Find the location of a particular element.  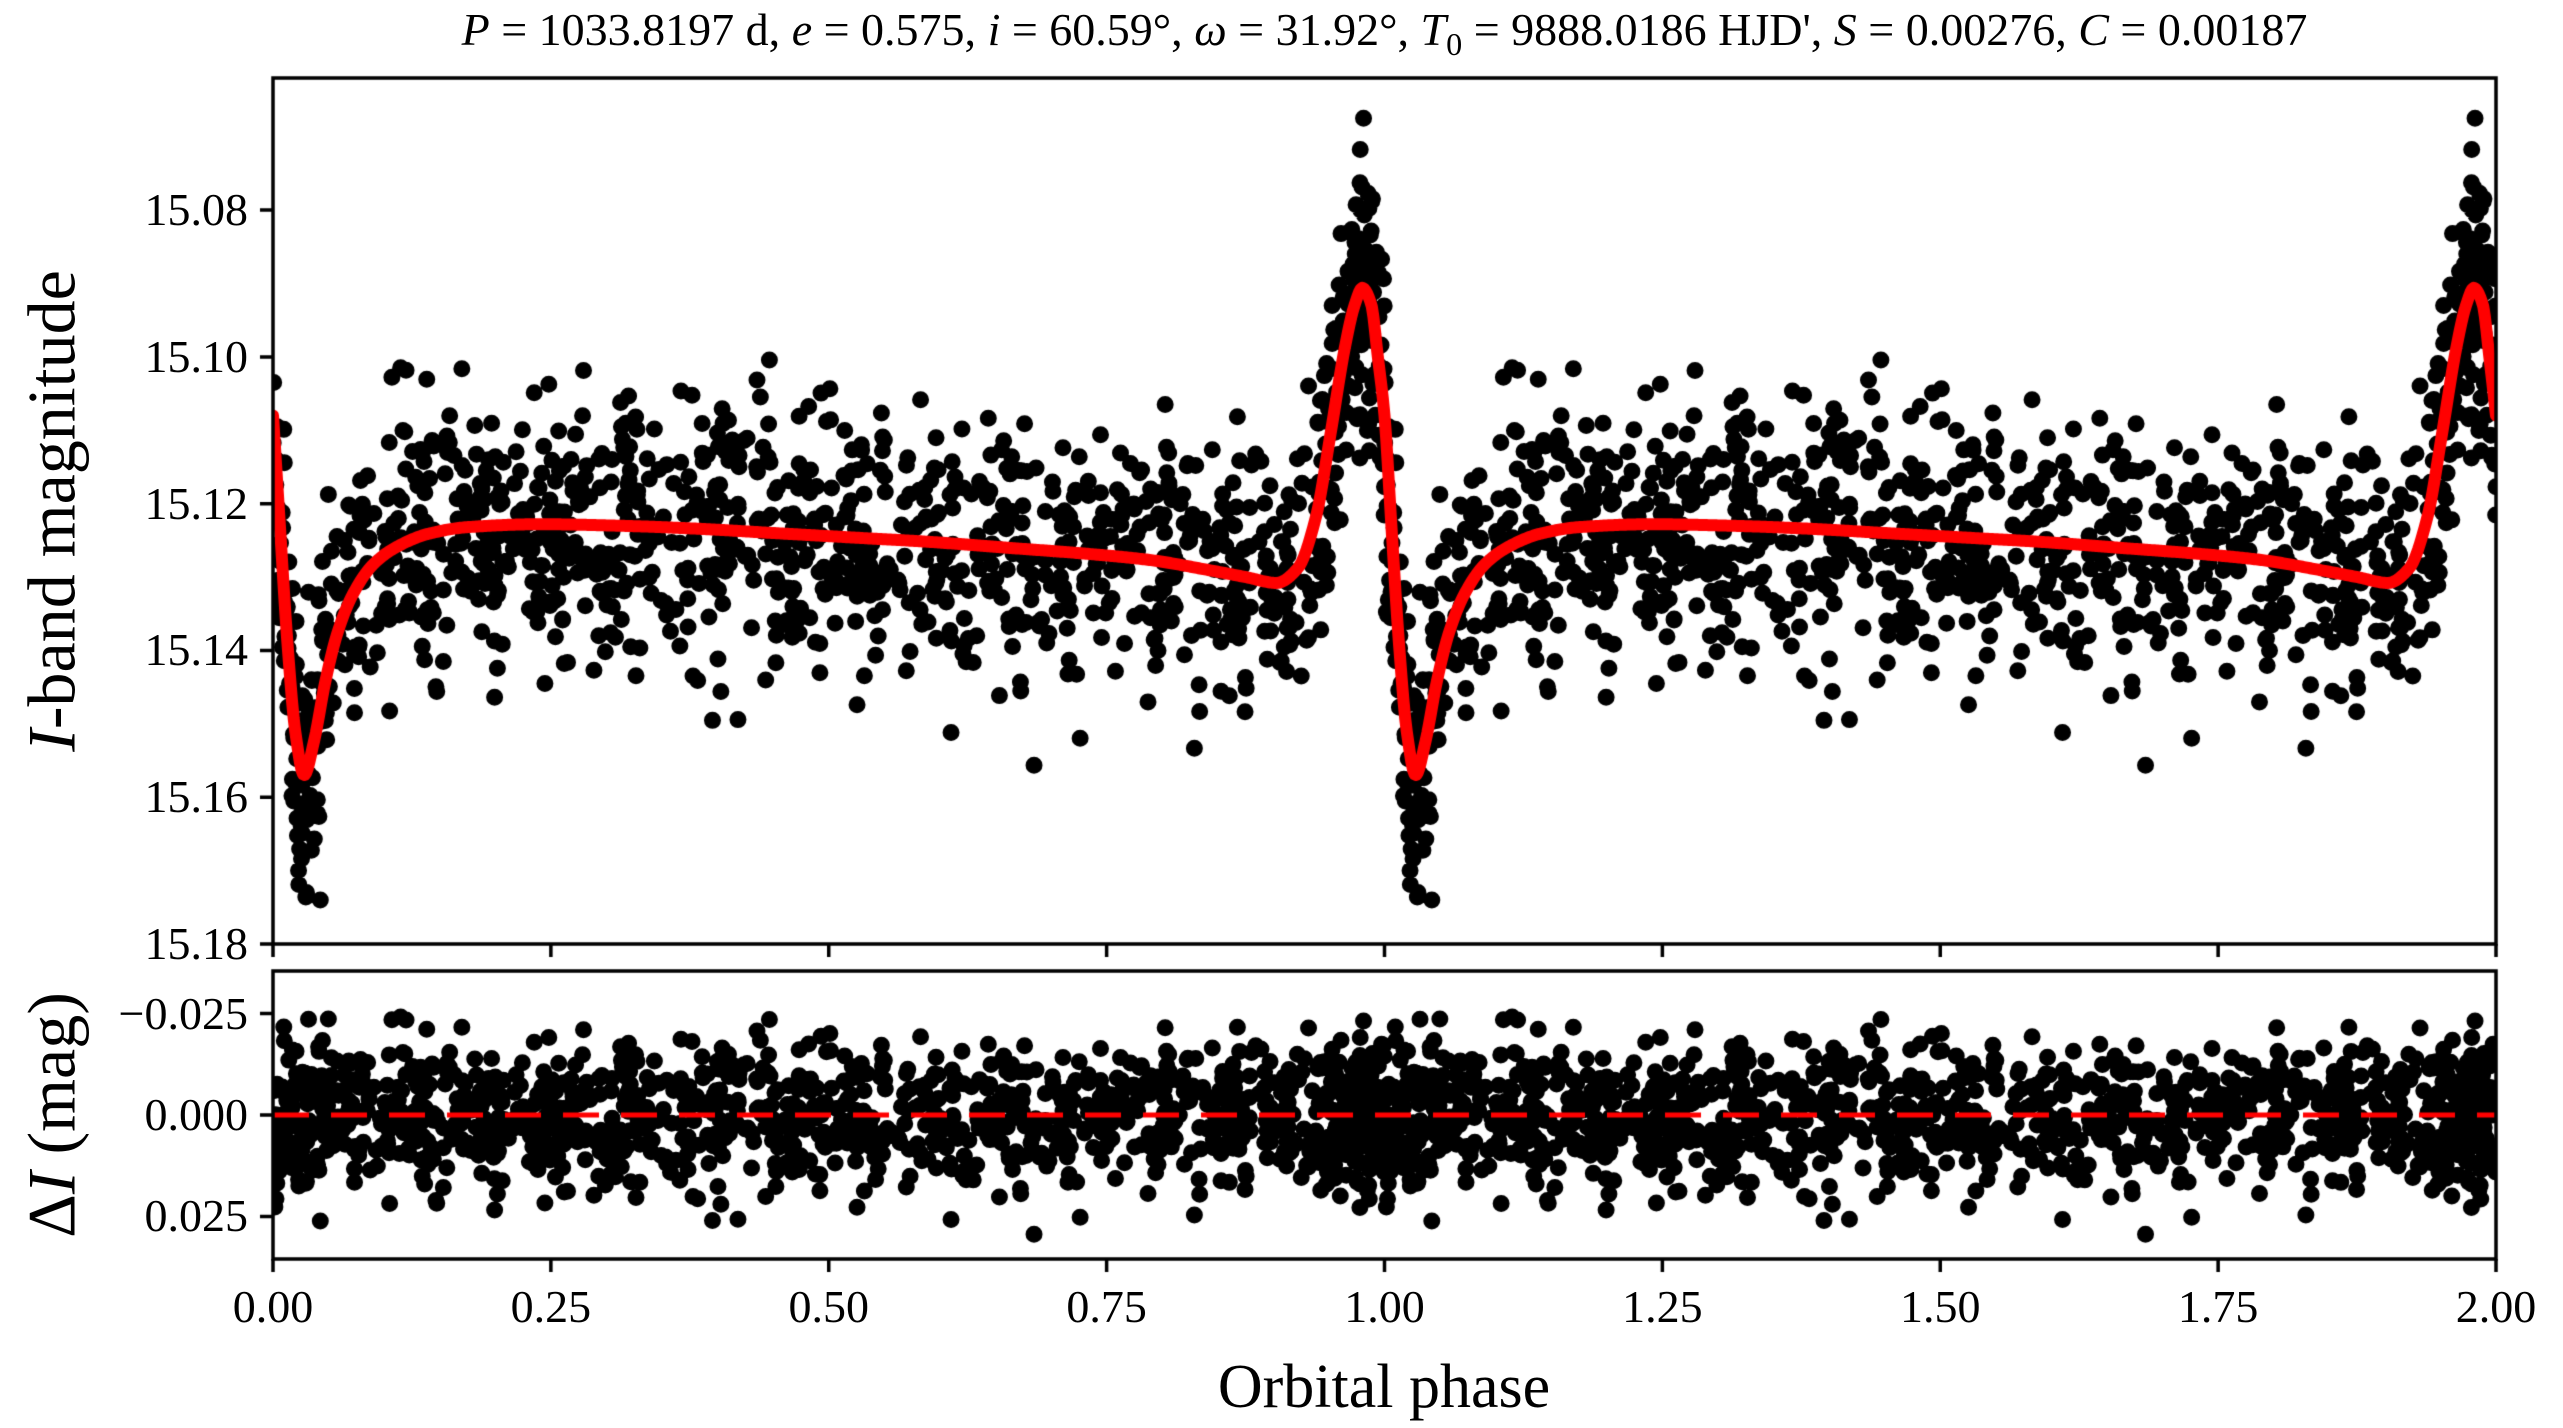

y-tick-label-main: 15.14 is located at coordinates (196, 650).